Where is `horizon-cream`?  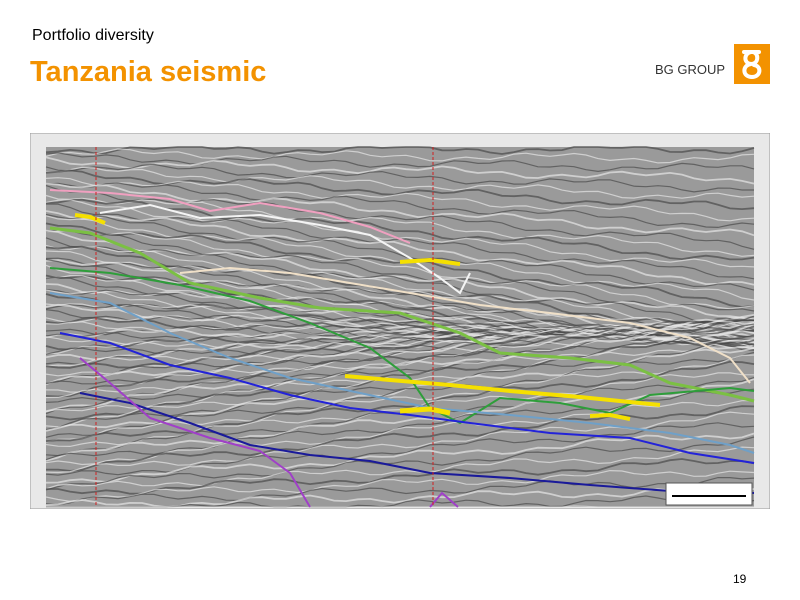
horizon-cream is located at coordinates (465, 325).